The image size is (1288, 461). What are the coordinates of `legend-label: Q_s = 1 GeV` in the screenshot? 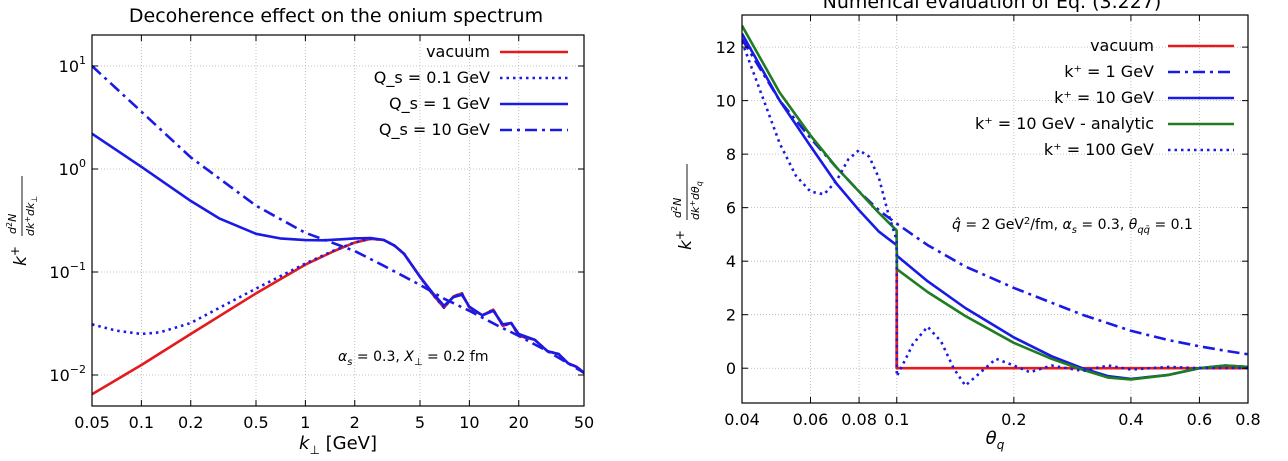 It's located at (439, 104).